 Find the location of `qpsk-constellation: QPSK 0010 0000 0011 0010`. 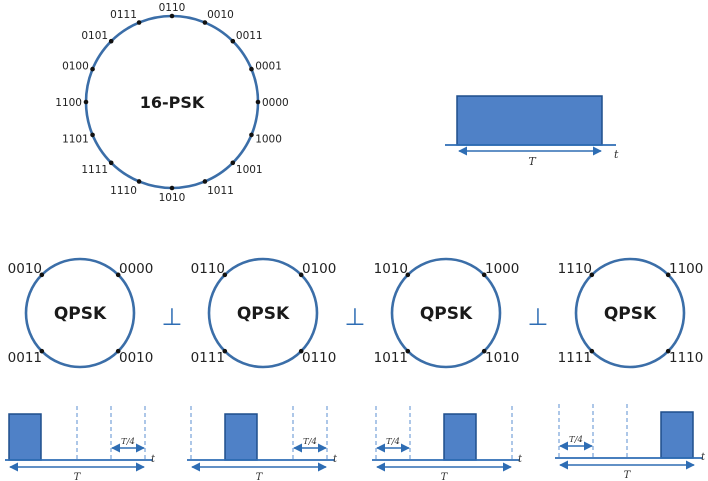

qpsk-constellation: QPSK 0010 0000 0011 0010 is located at coordinates (80, 313).